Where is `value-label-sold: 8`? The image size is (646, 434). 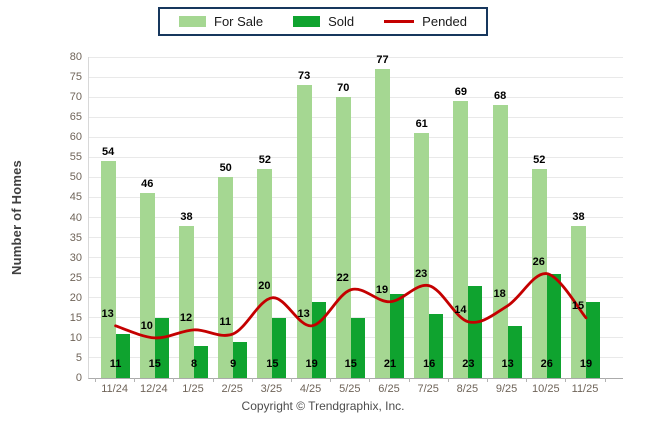
value-label-sold: 8 is located at coordinates (194, 364).